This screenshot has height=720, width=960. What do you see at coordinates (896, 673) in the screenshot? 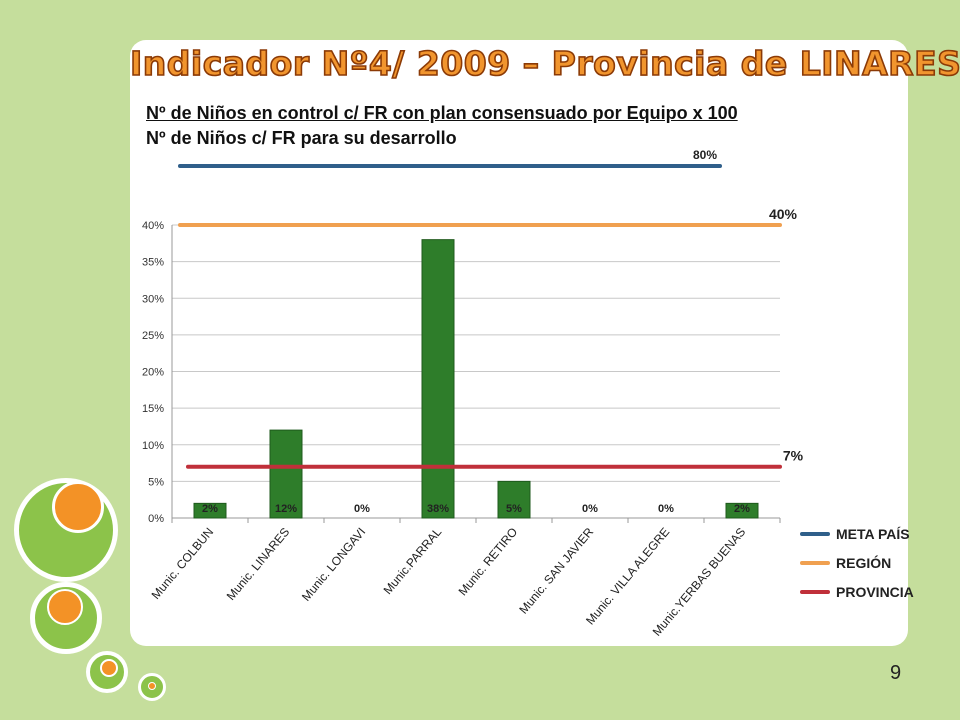
I see `page-number: 9` at bounding box center [896, 673].